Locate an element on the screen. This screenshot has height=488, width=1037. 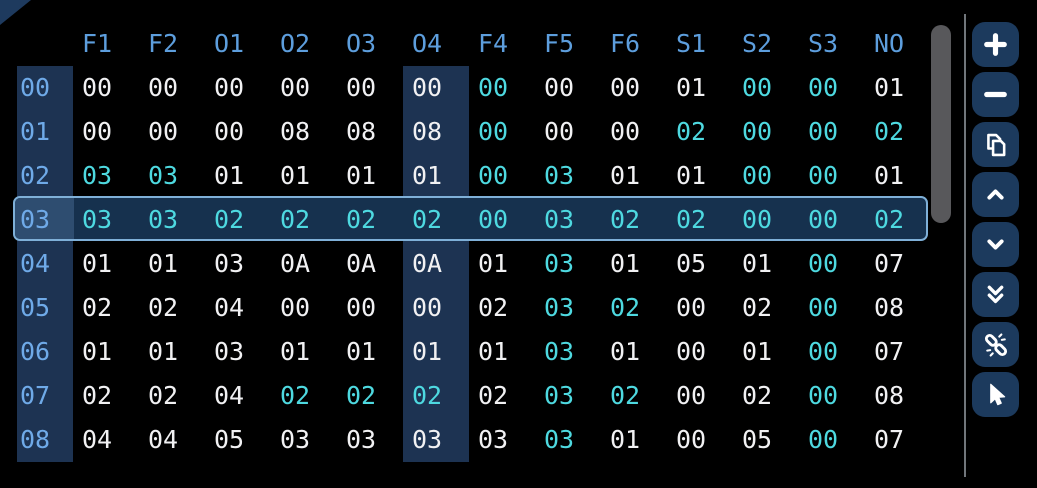
cell-00-f6: 00 is located at coordinates (625, 87).